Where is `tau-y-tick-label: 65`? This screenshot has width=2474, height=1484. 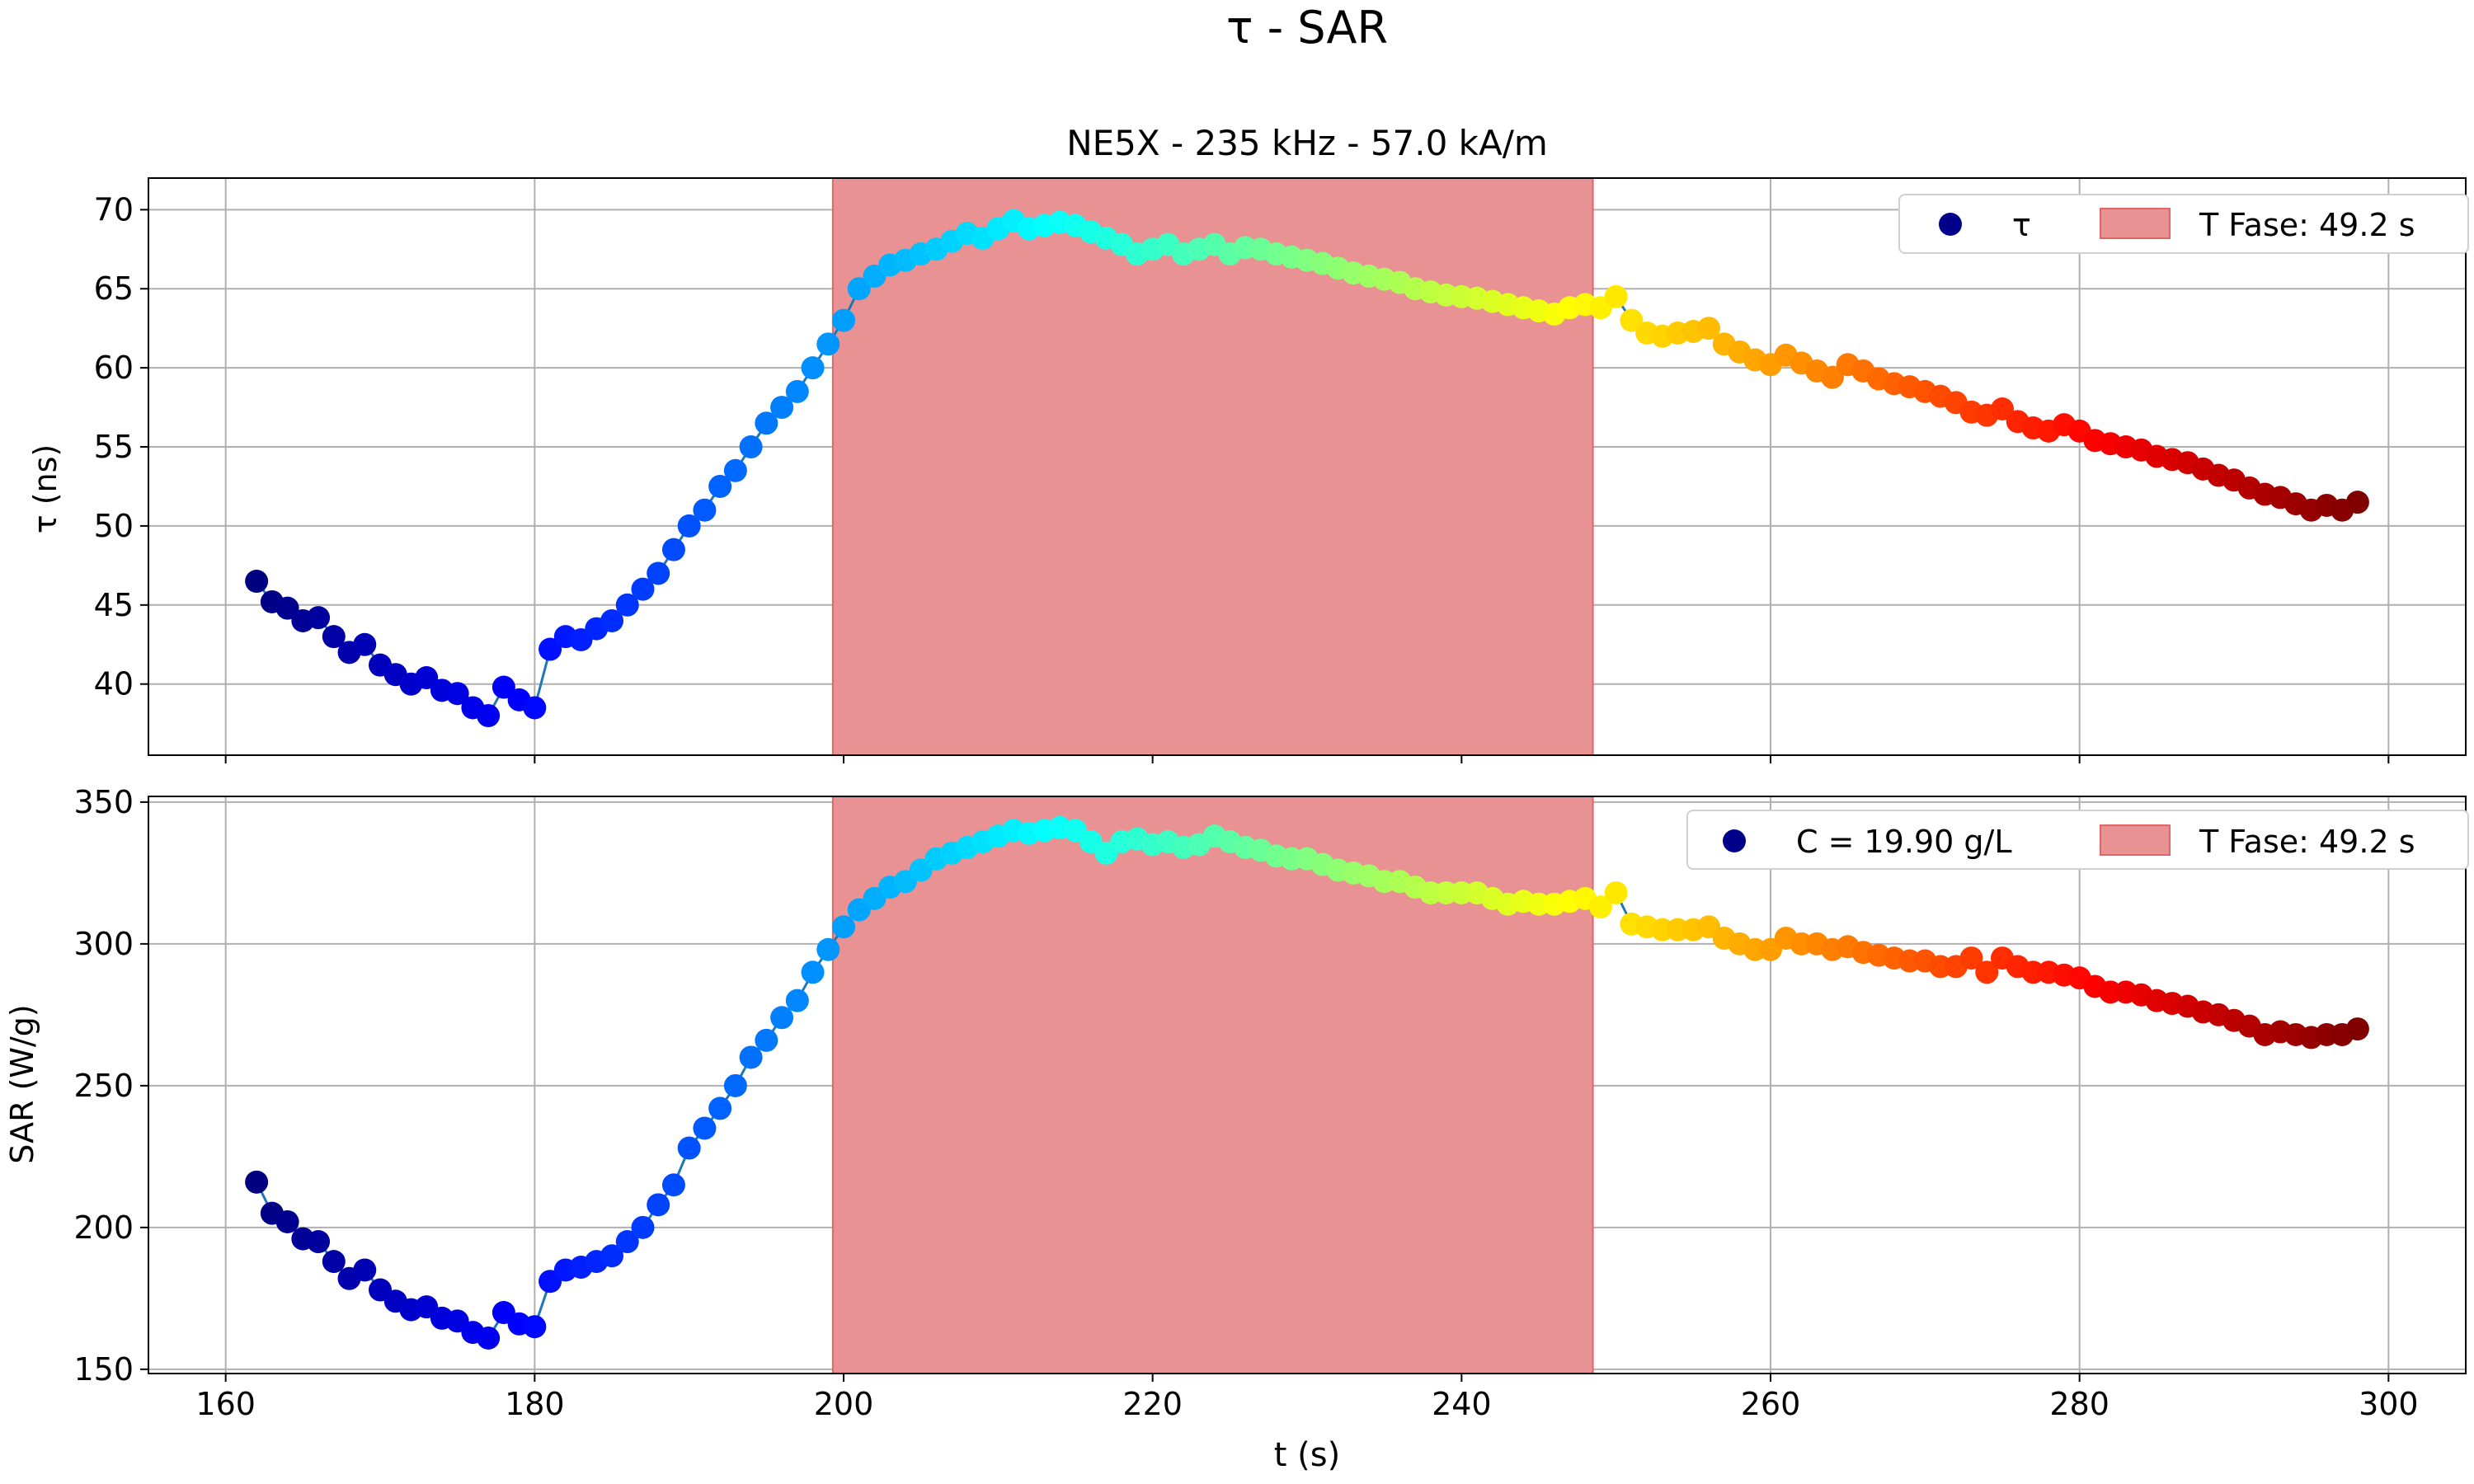 tau-y-tick-label: 65 is located at coordinates (114, 288).